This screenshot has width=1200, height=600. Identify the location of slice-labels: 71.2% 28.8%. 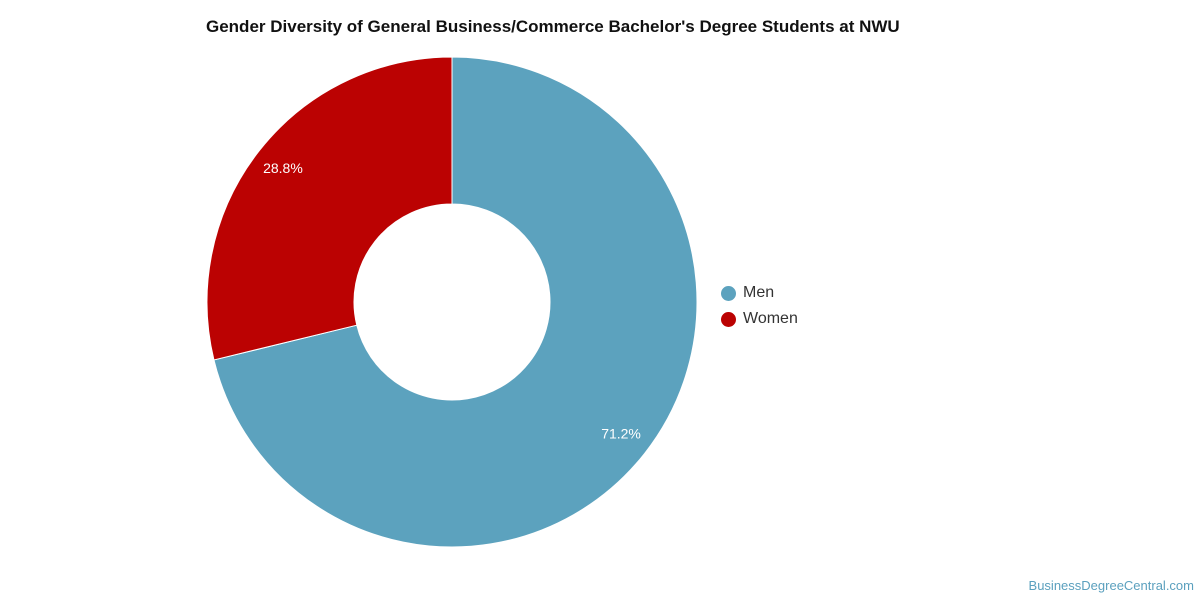
(452, 301).